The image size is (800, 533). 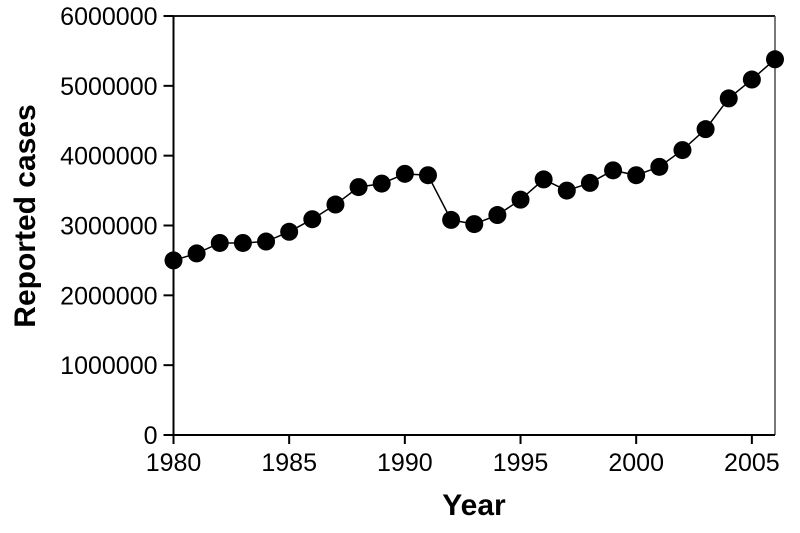 I want to click on y-axis-tick-label: 4000000, so click(x=108, y=157).